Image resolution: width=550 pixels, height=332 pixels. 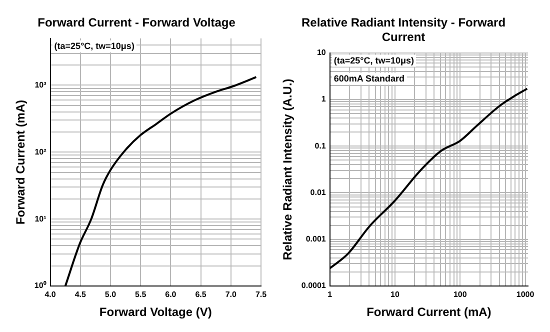 What do you see at coordinates (316, 239) in the screenshot?
I see `y-tick-label: 0.001` at bounding box center [316, 239].